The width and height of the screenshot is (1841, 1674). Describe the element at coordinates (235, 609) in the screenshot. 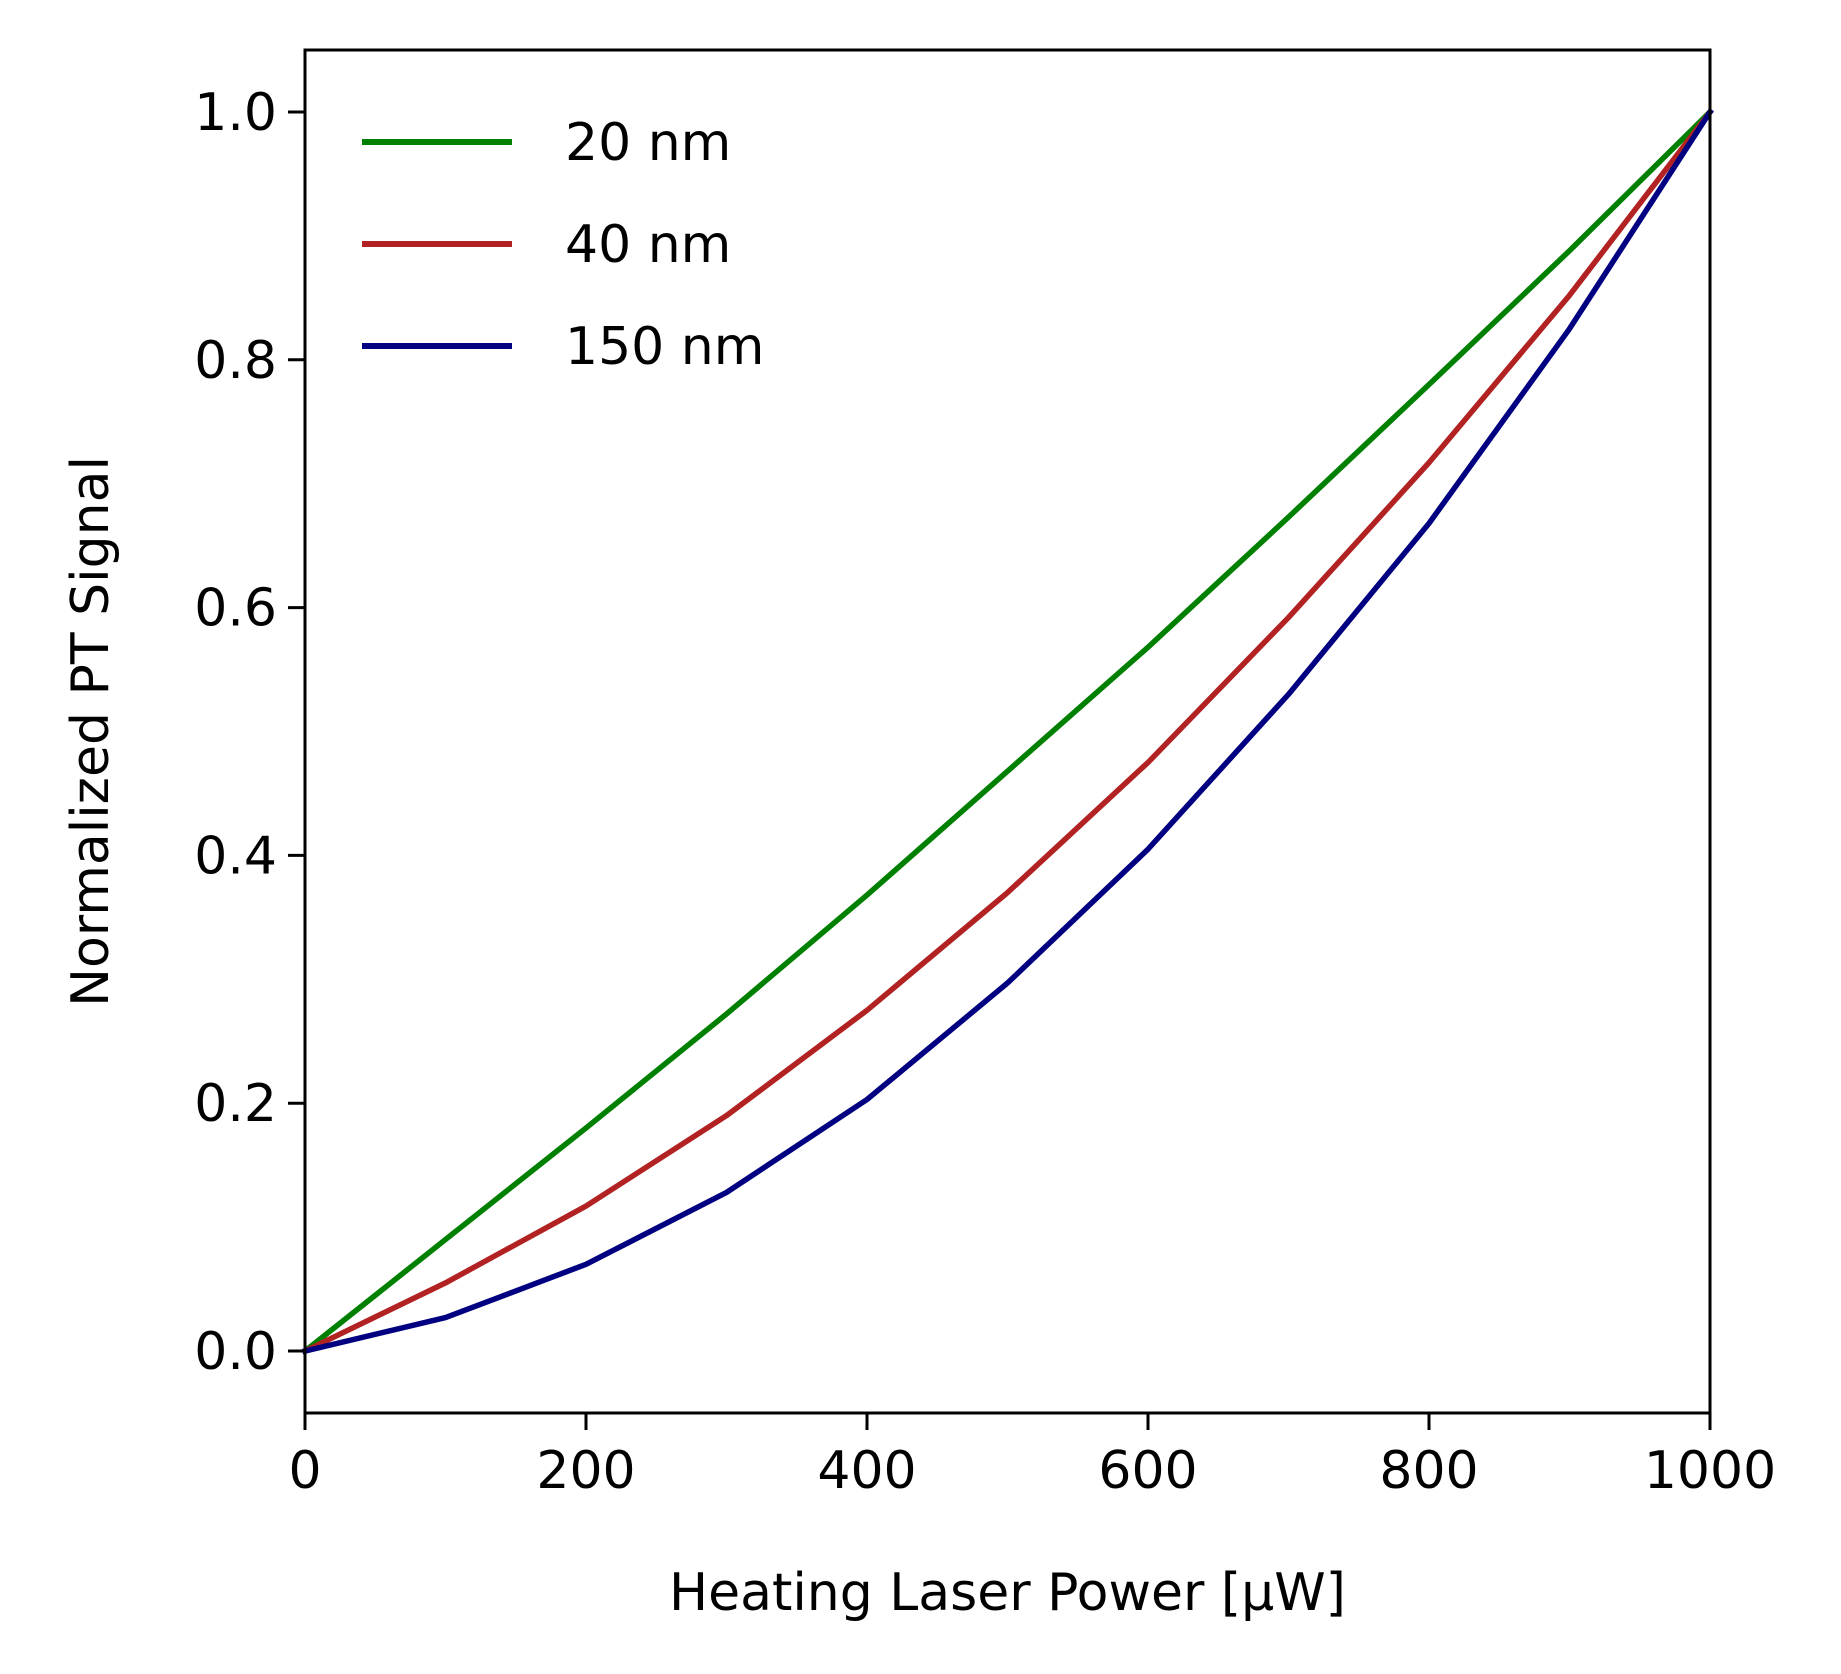

I see `y-tick-label: 0.6` at that location.